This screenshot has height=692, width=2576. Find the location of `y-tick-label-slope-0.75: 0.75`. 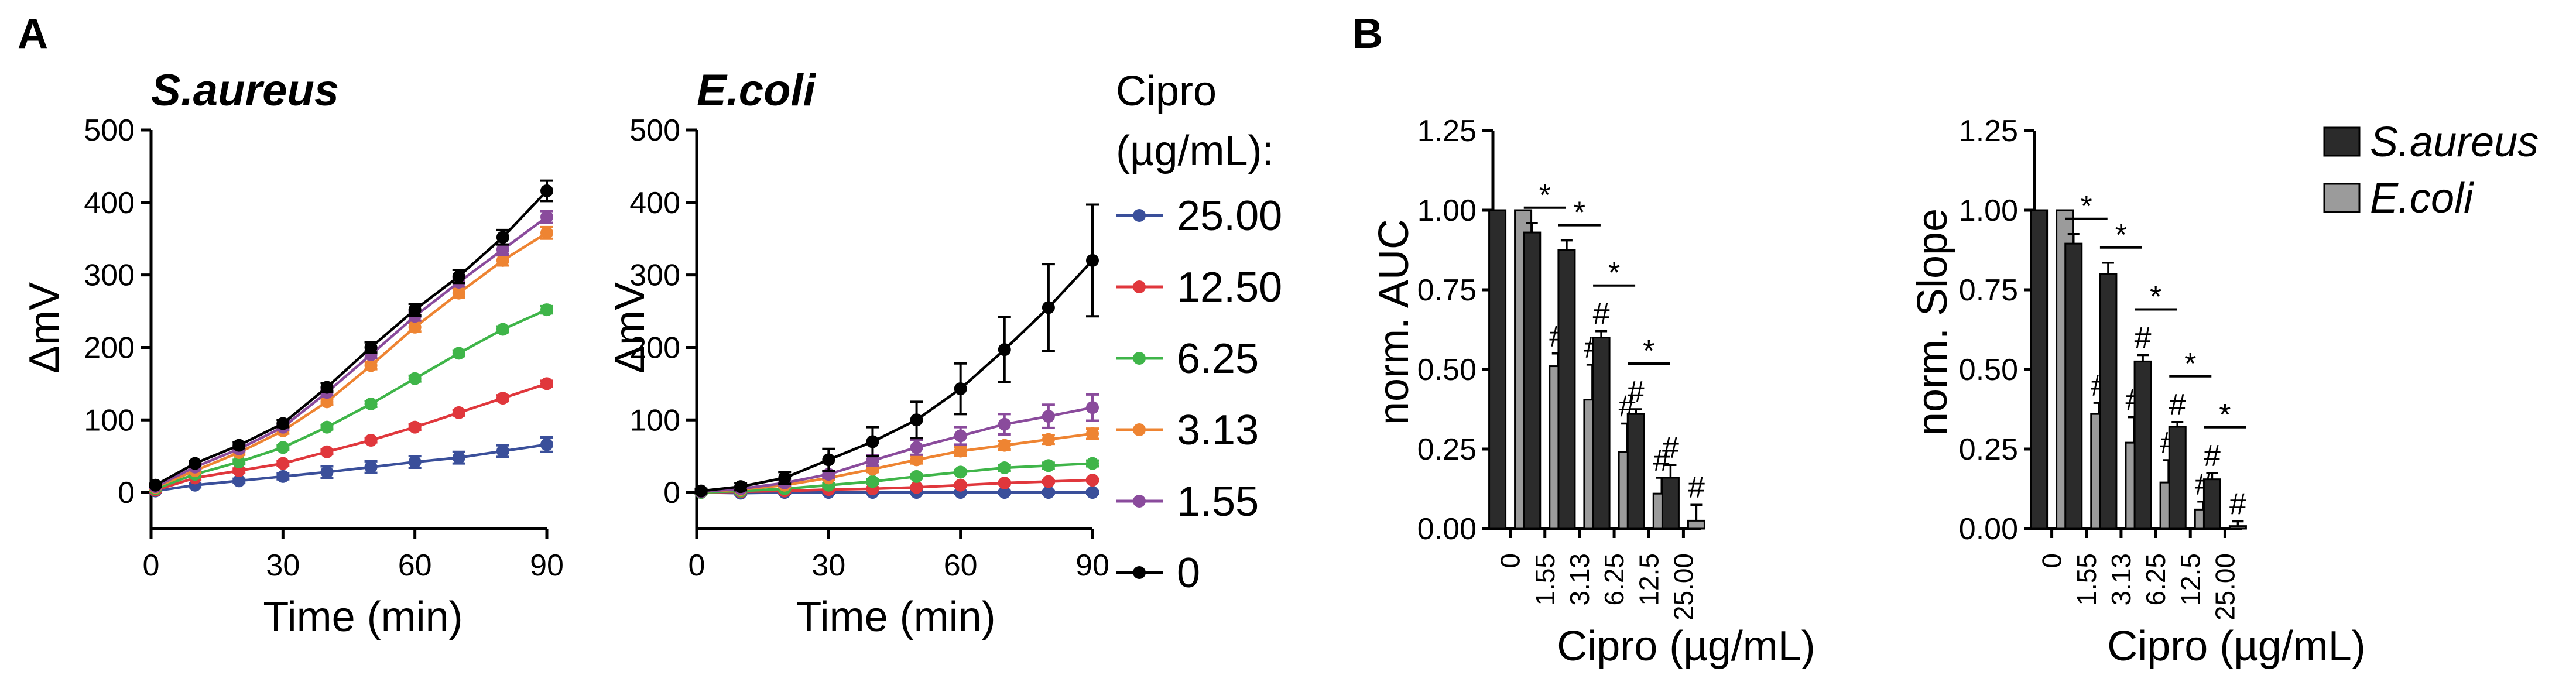

y-tick-label-slope-0.75: 0.75 is located at coordinates (1988, 290).